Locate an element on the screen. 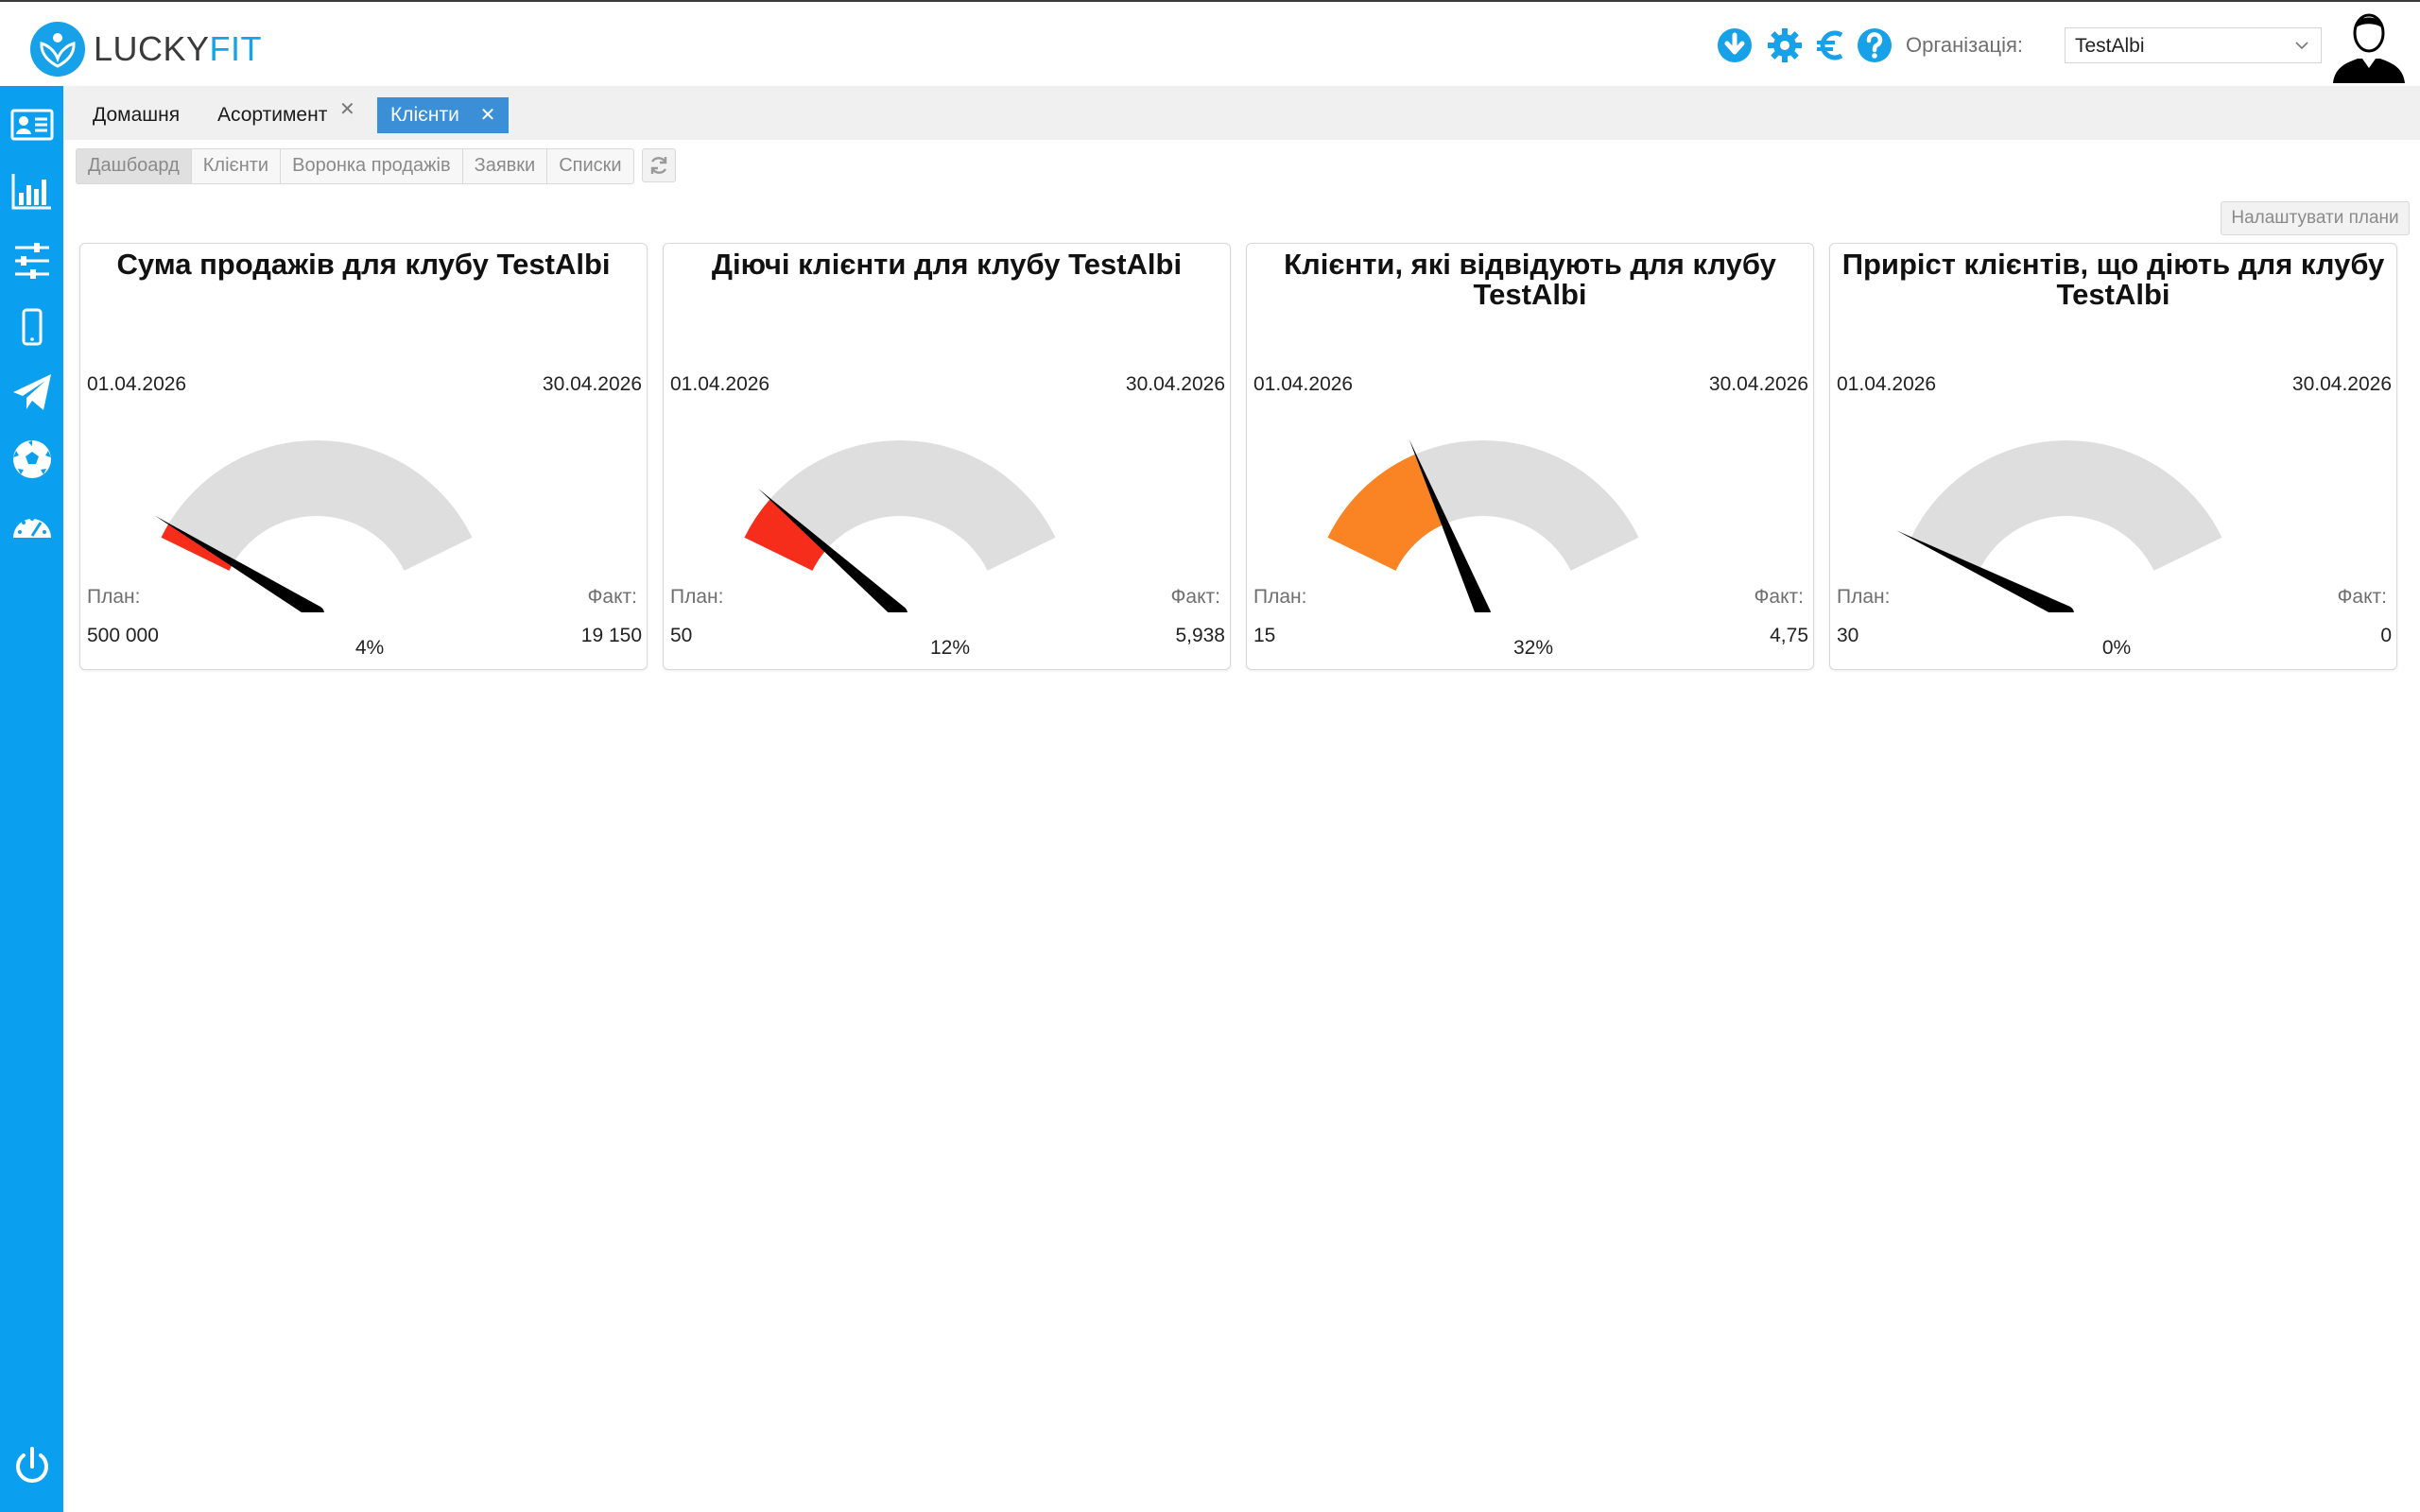 Image resolution: width=2420 pixels, height=1512 pixels. tab-home: Домашня is located at coordinates (137, 115).